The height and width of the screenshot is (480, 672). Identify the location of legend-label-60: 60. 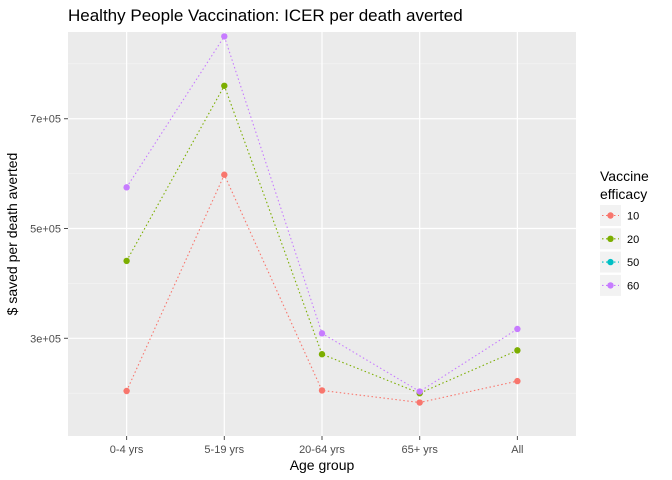
(633, 286).